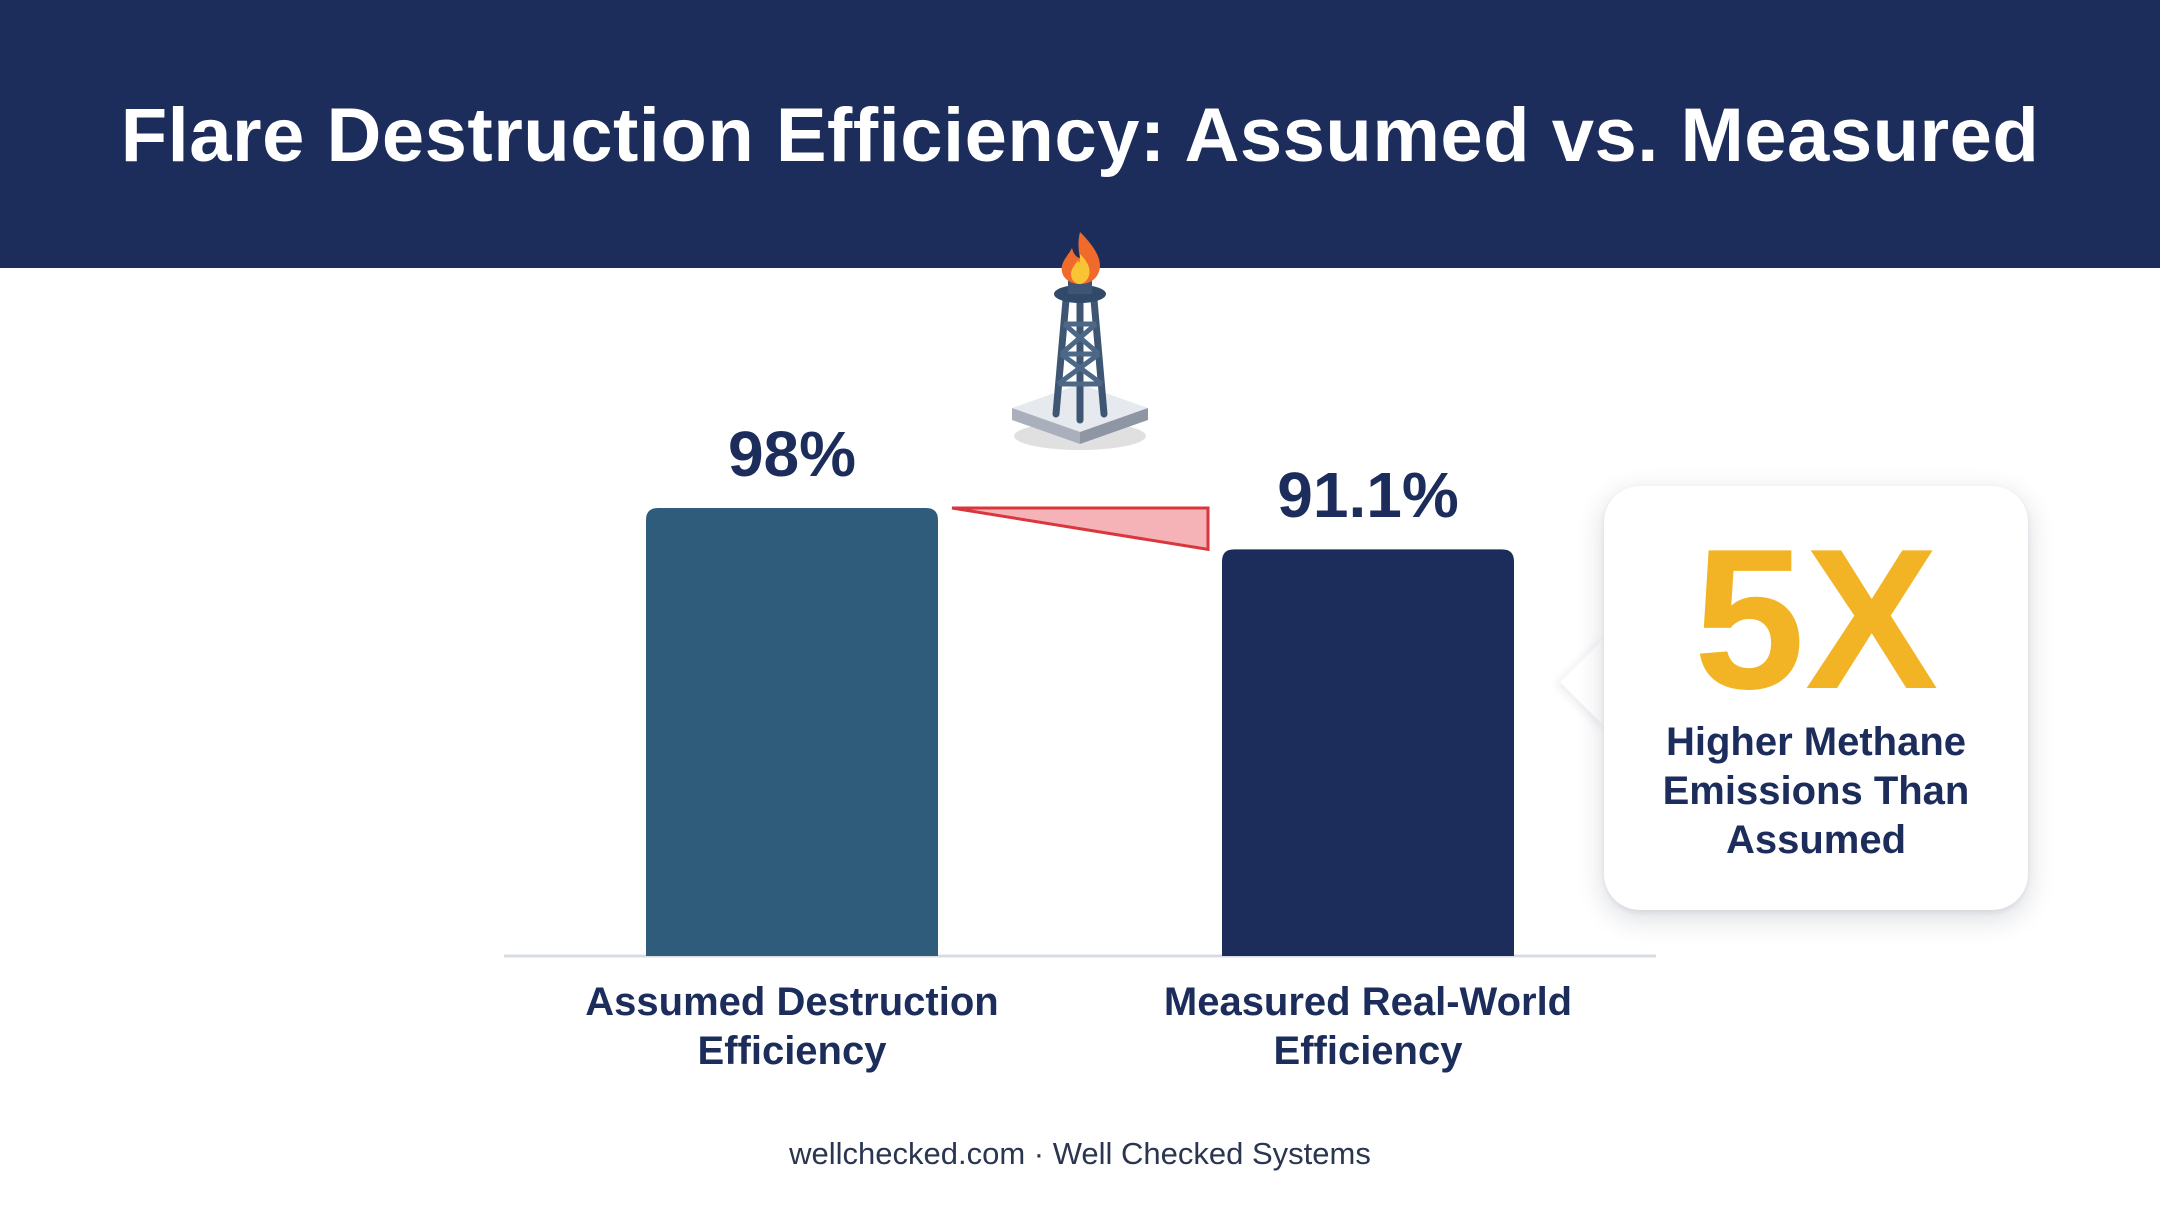  Describe the element at coordinates (1080, 341) in the screenshot. I see `flare-stack-icon` at that location.